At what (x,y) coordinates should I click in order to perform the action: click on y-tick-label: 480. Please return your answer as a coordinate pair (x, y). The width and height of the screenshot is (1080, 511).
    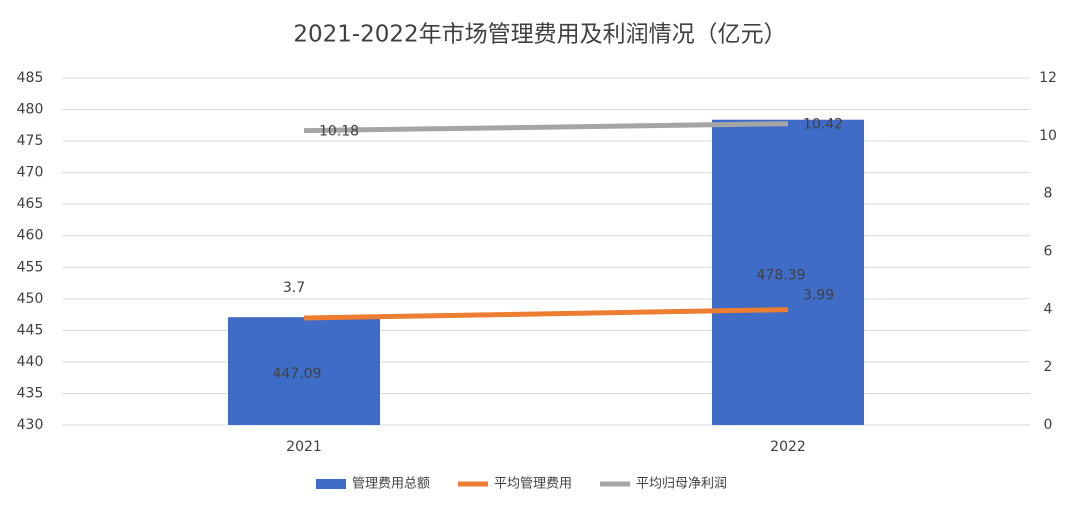
    Looking at the image, I should click on (30, 110).